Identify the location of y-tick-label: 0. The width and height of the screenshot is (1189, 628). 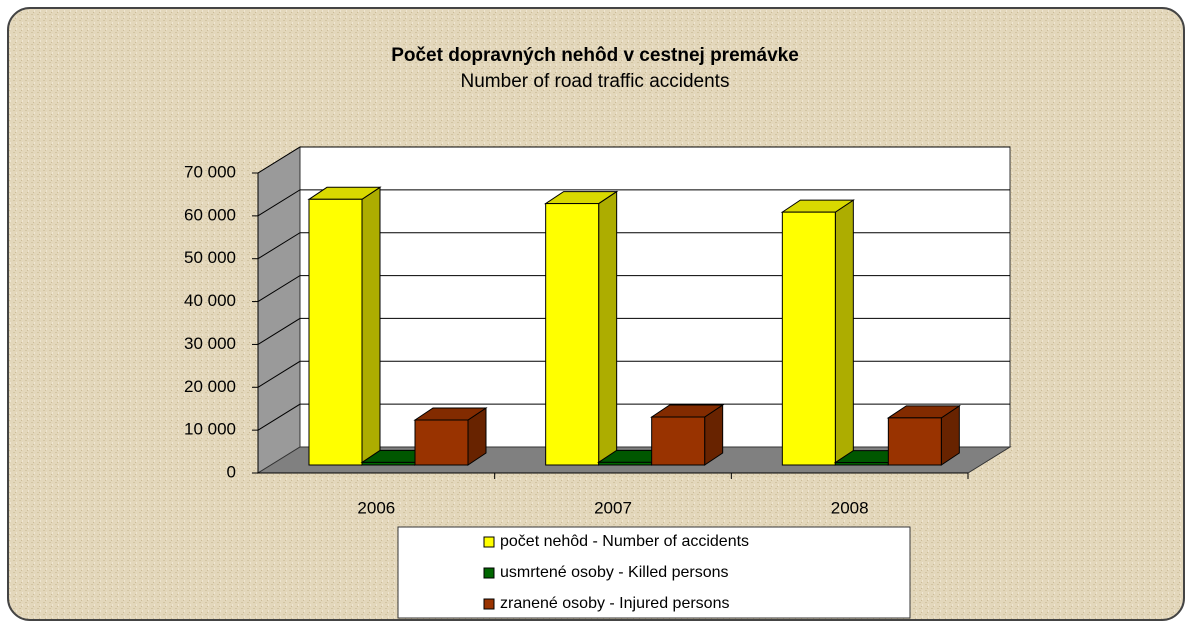
(231, 471).